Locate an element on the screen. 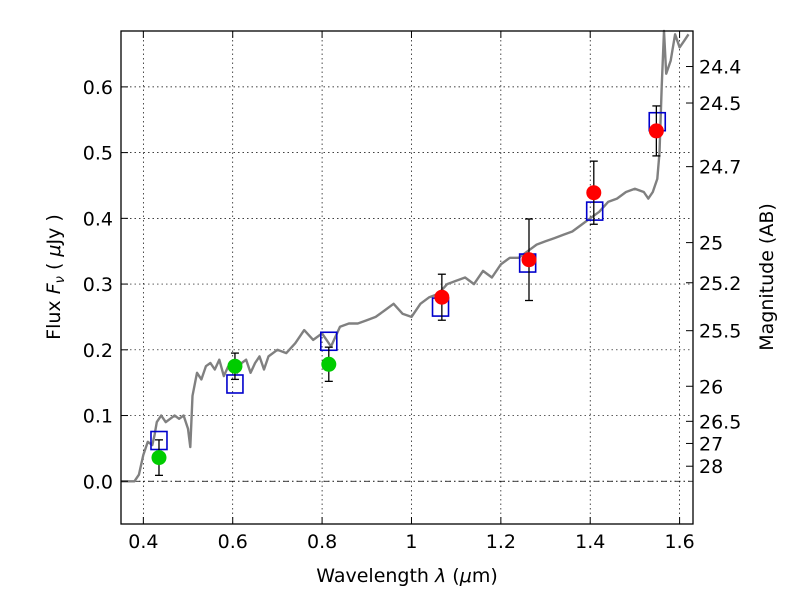 The width and height of the screenshot is (800, 605). x-tick-label: 0.6 is located at coordinates (233, 542).